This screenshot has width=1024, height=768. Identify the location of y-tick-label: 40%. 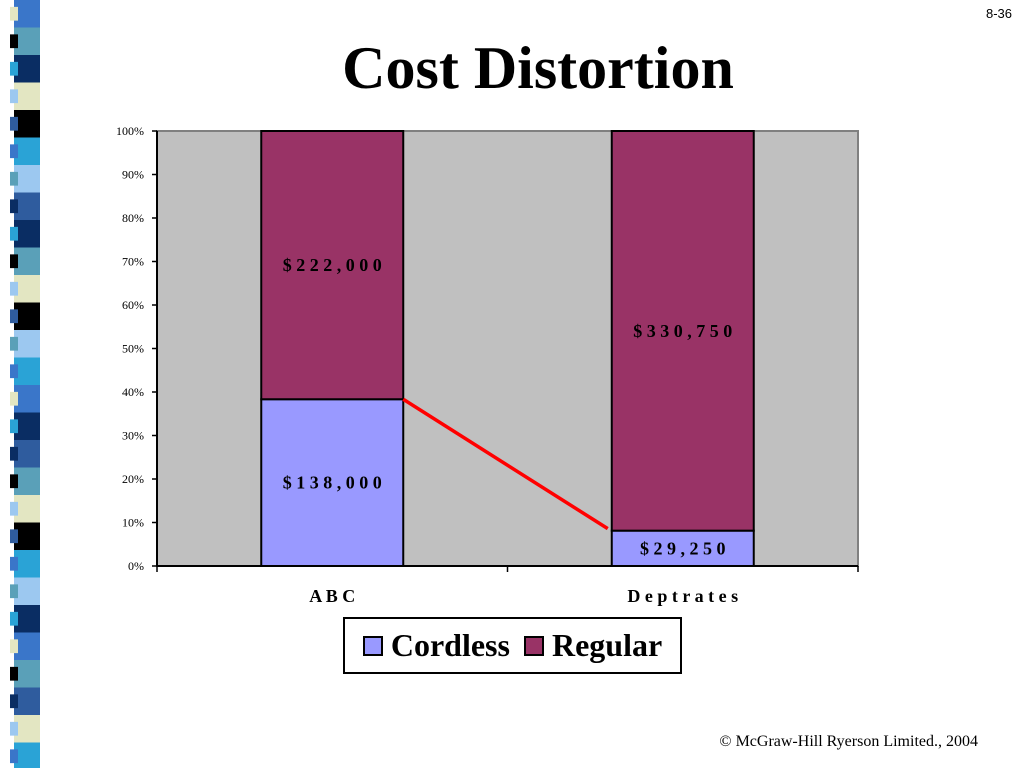
(133, 392).